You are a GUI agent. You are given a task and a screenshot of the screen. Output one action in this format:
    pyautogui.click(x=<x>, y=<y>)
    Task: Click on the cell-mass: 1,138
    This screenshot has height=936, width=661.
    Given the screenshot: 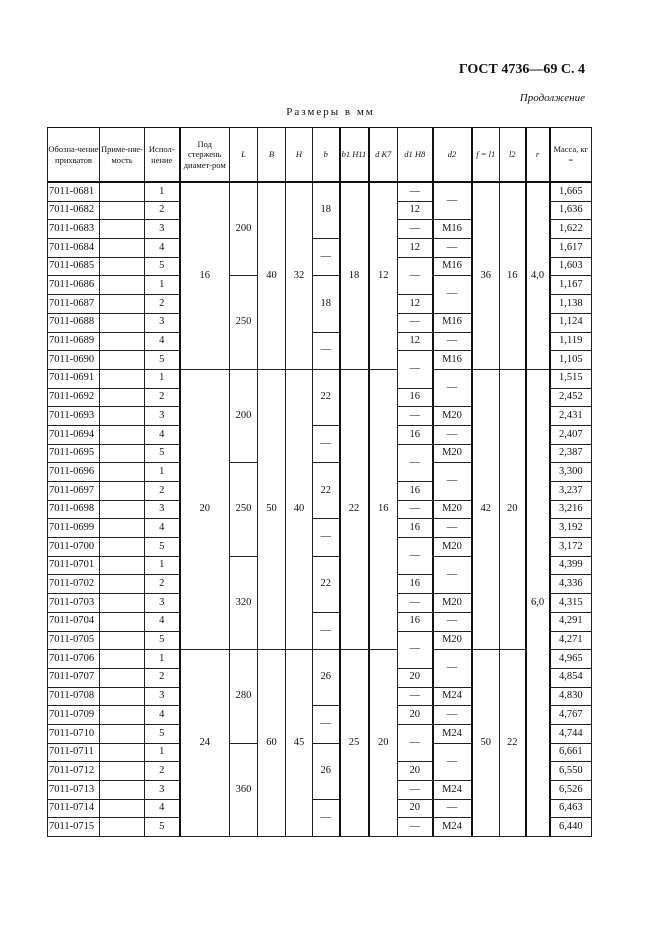 What is the action you would take?
    pyautogui.click(x=570, y=304)
    